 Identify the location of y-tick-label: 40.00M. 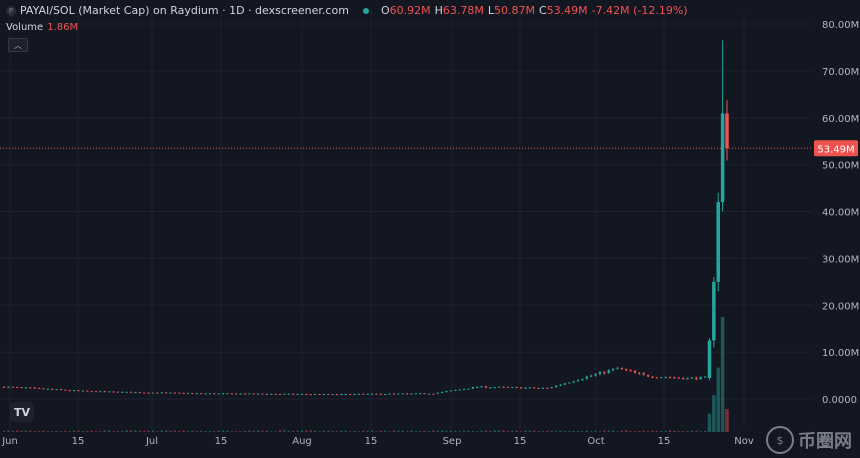
(840, 213).